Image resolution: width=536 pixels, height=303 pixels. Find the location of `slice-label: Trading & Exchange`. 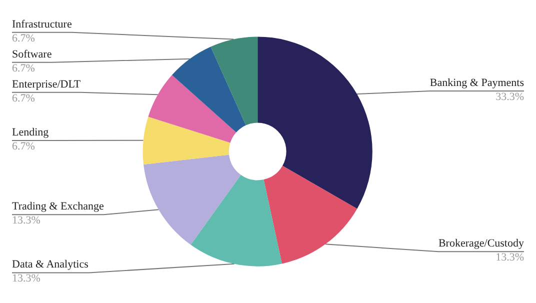

slice-label: Trading & Exchange is located at coordinates (58, 206).